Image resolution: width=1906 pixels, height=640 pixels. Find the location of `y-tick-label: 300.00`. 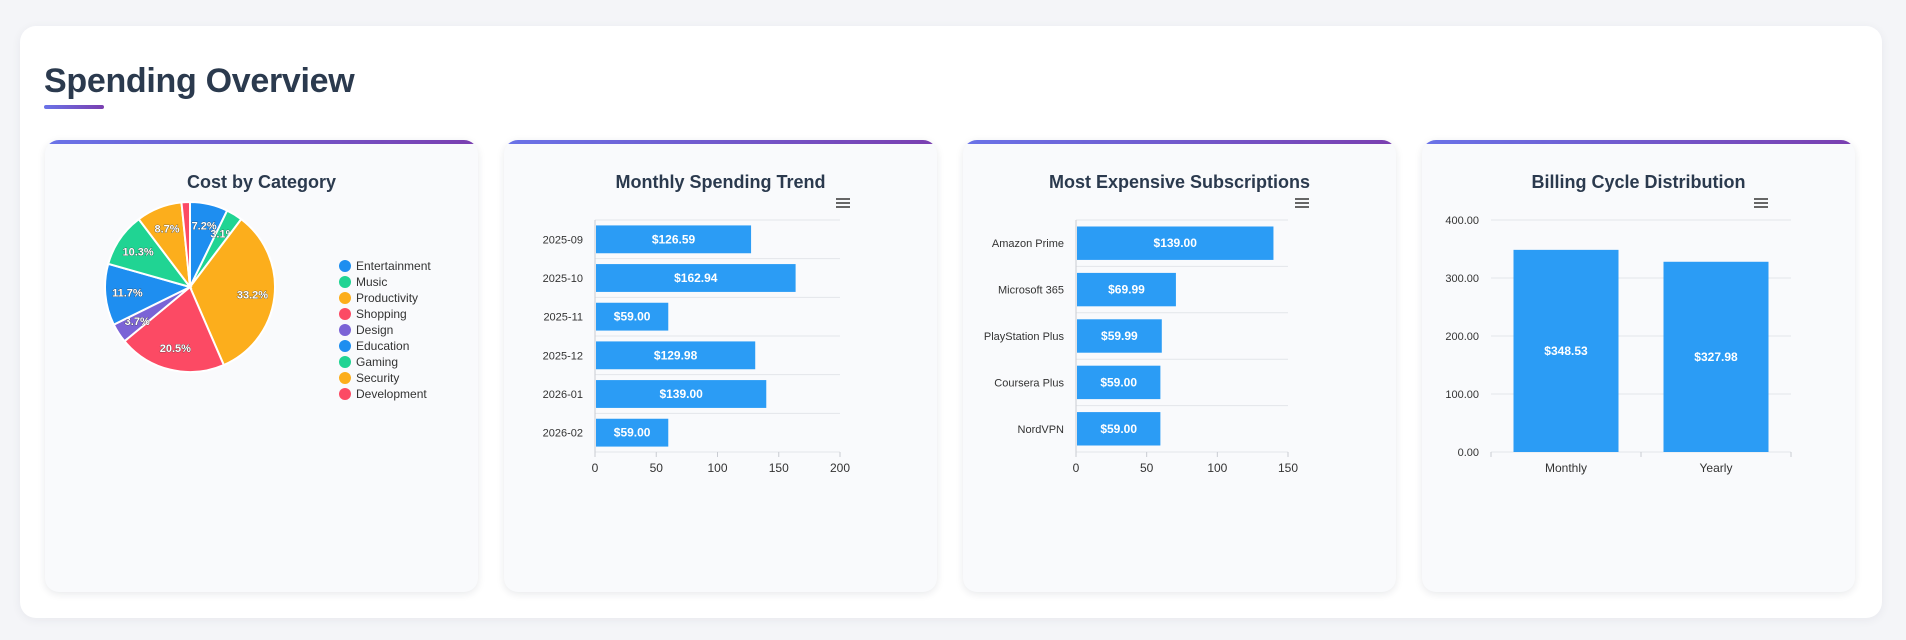

y-tick-label: 300.00 is located at coordinates (1462, 279).